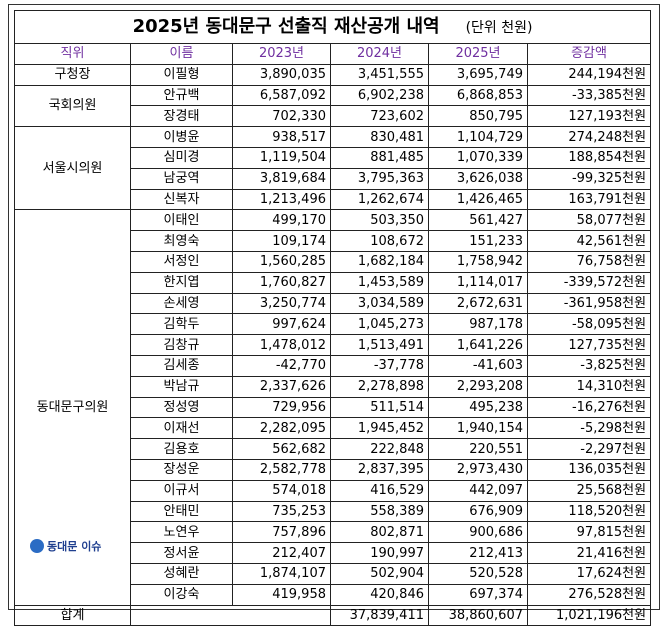 This screenshot has height=626, width=671. I want to click on amount: 562,682, so click(281, 449).